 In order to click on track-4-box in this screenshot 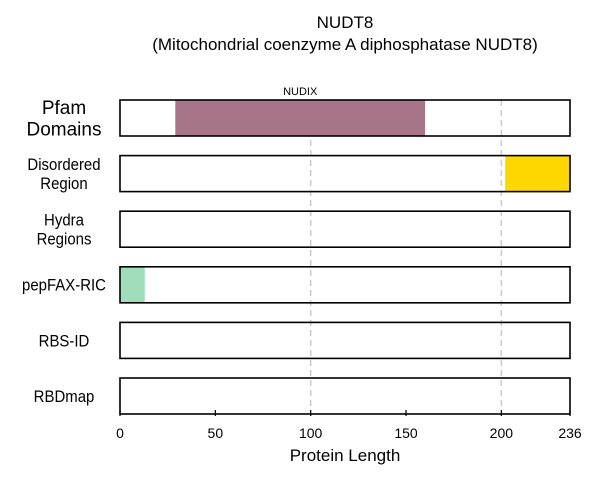, I will do `click(345, 340)`.